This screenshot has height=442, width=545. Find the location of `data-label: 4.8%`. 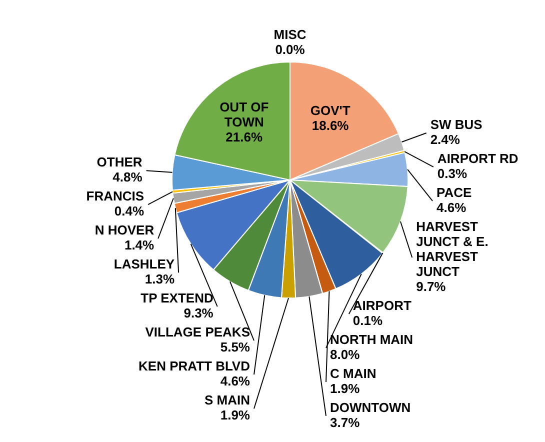

data-label: 4.8% is located at coordinates (127, 177).